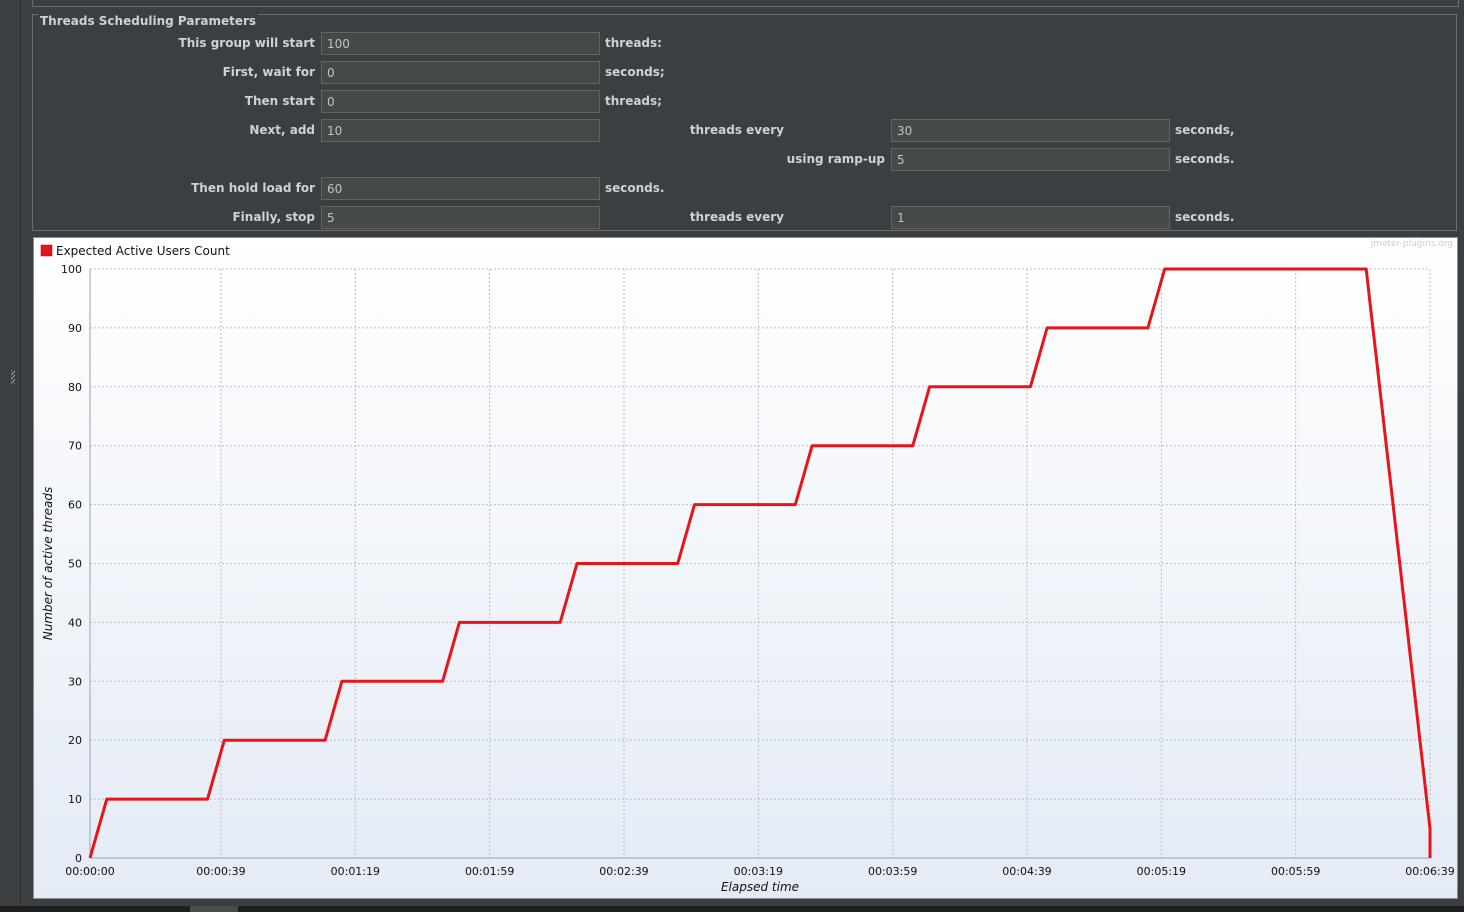 This screenshot has height=912, width=1464. What do you see at coordinates (736, 130) in the screenshot?
I see `threads-every-label: threads every` at bounding box center [736, 130].